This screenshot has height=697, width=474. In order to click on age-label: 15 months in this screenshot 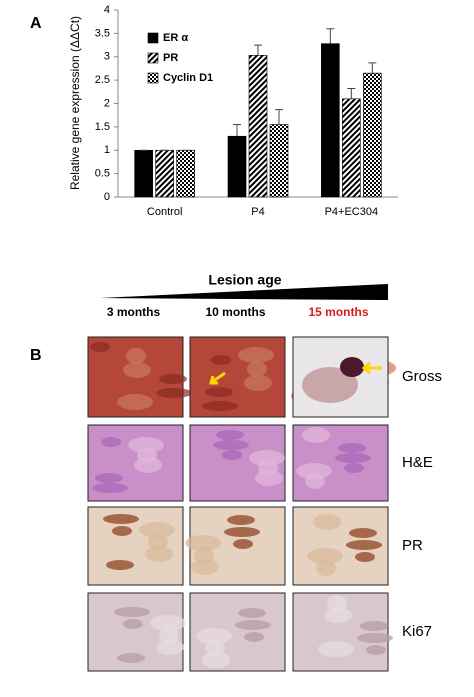, I will do `click(338, 312)`.